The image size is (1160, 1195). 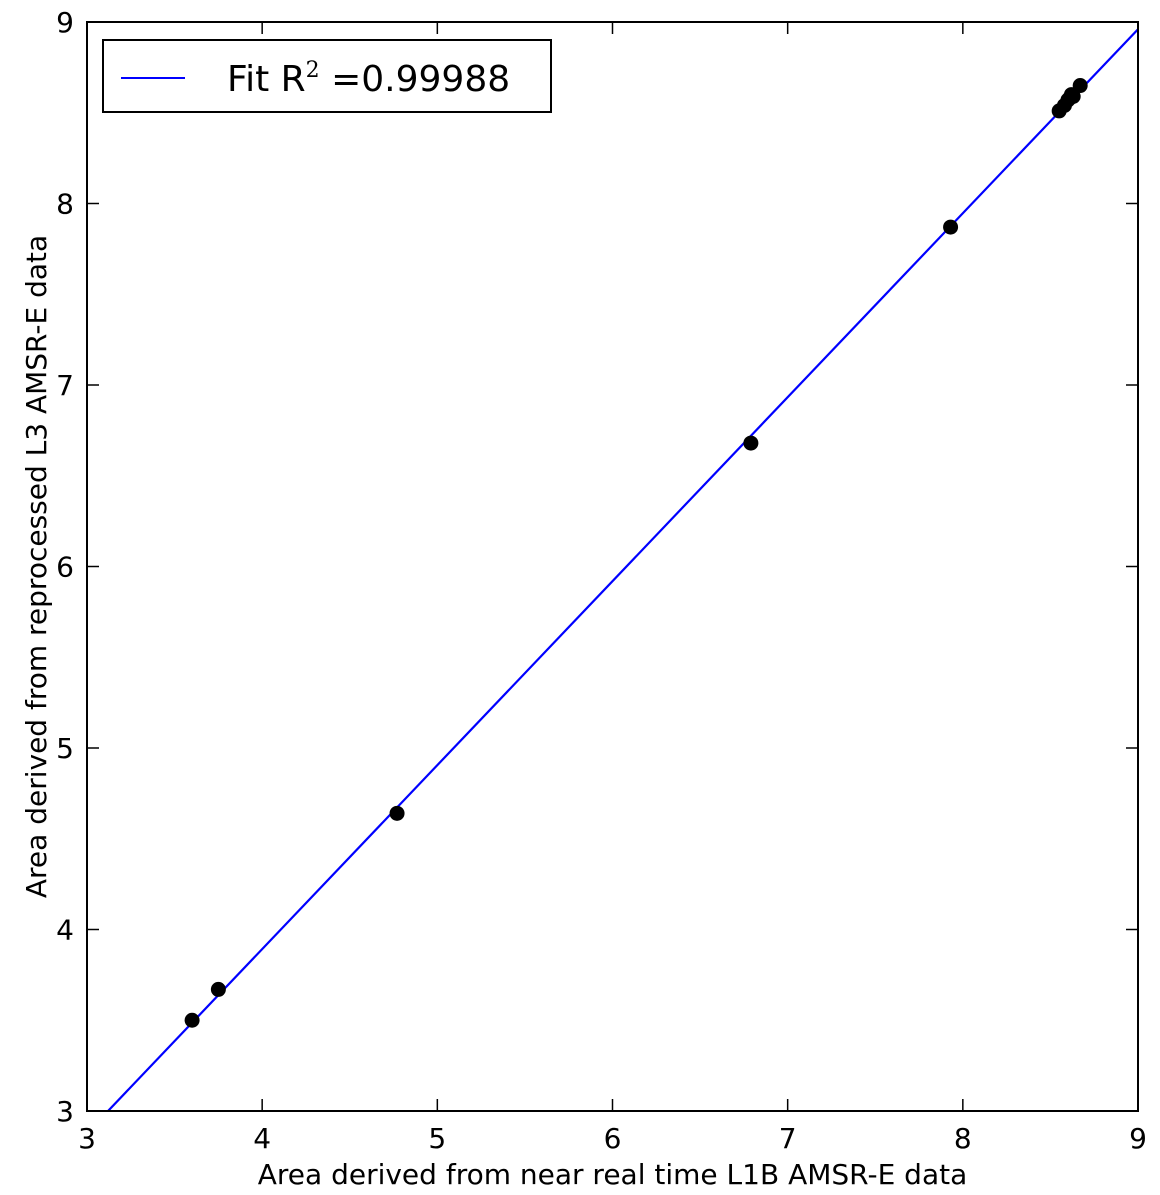 What do you see at coordinates (788, 1138) in the screenshot?
I see `x-tick-label: 7` at bounding box center [788, 1138].